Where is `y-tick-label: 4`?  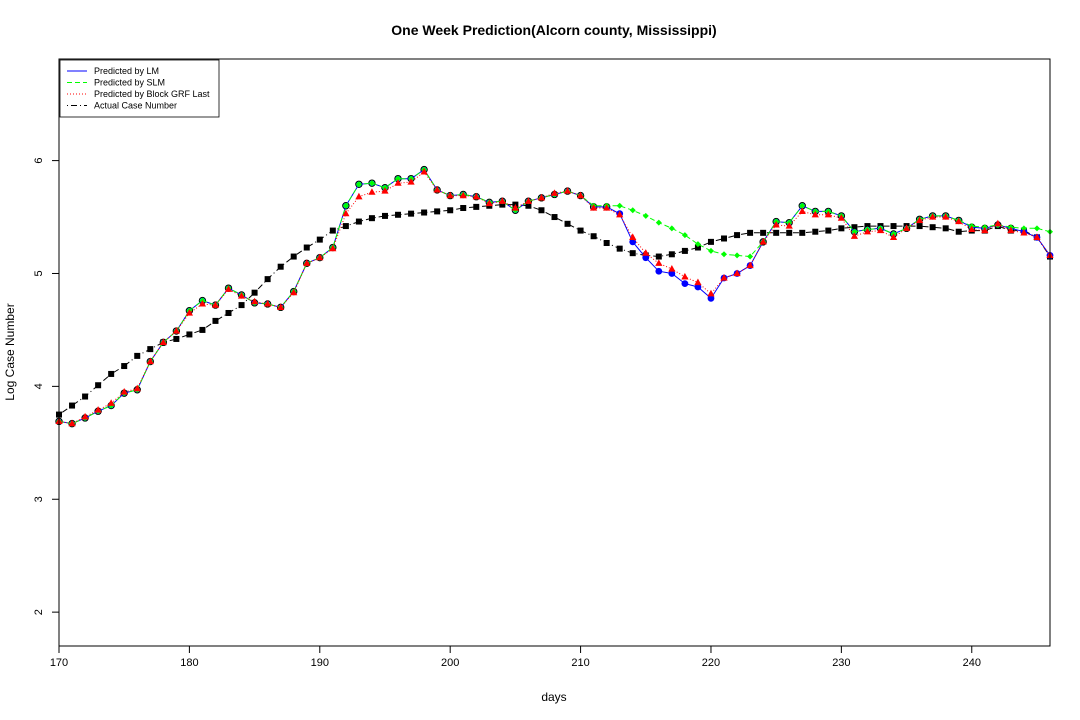
y-tick-label: 4 is located at coordinates (39, 386).